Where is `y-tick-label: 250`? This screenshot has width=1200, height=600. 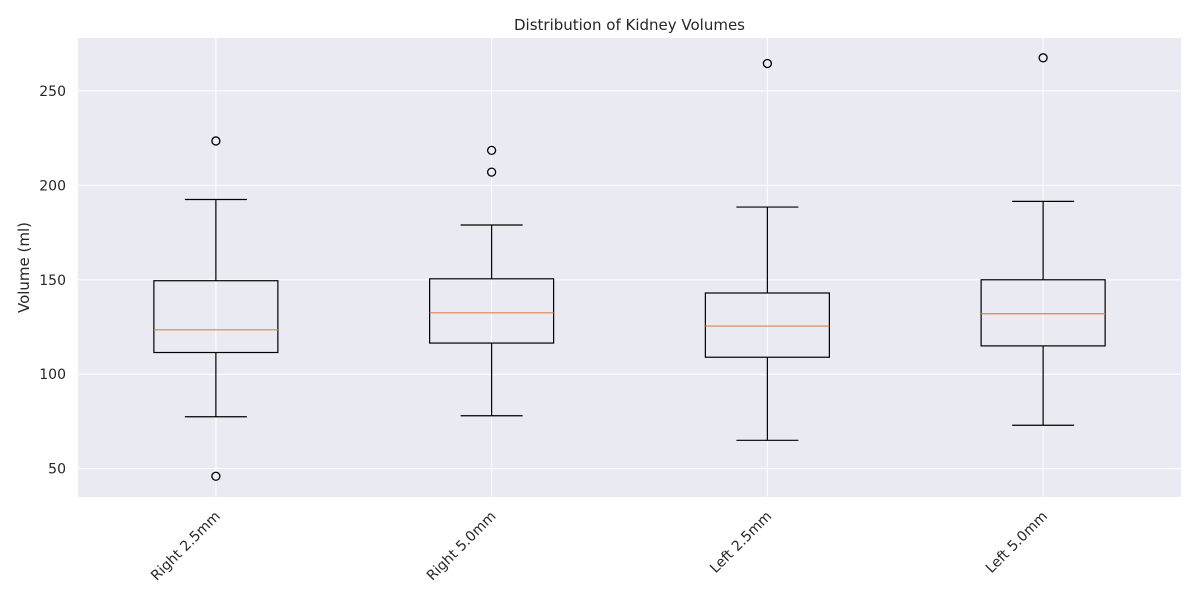
y-tick-label: 250 is located at coordinates (52, 92).